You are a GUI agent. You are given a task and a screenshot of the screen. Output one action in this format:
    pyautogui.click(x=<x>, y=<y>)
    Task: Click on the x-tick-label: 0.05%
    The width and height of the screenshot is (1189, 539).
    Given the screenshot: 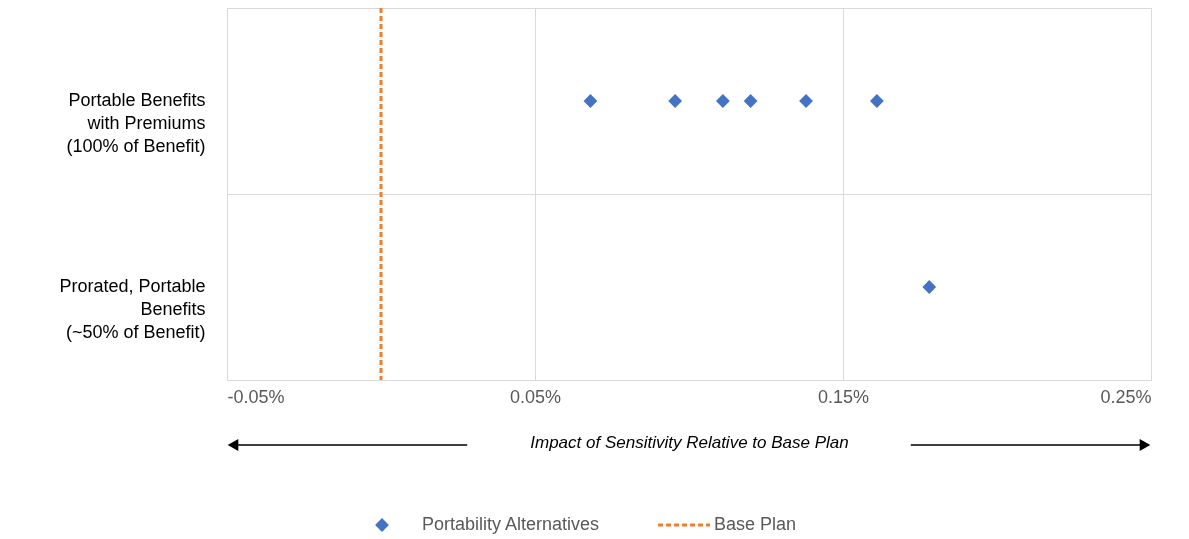 What is the action you would take?
    pyautogui.click(x=535, y=396)
    